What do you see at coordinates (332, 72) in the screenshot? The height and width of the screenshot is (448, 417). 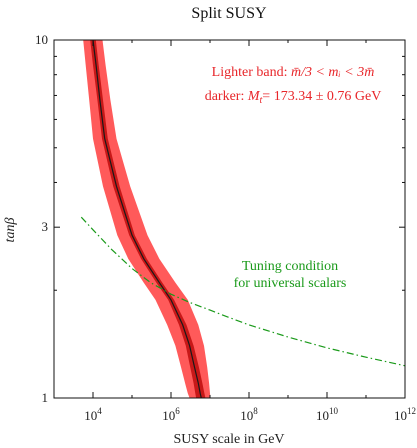 I see `annotation-light-band-math: m̄/3 < mᵢ < 3m̄` at bounding box center [332, 72].